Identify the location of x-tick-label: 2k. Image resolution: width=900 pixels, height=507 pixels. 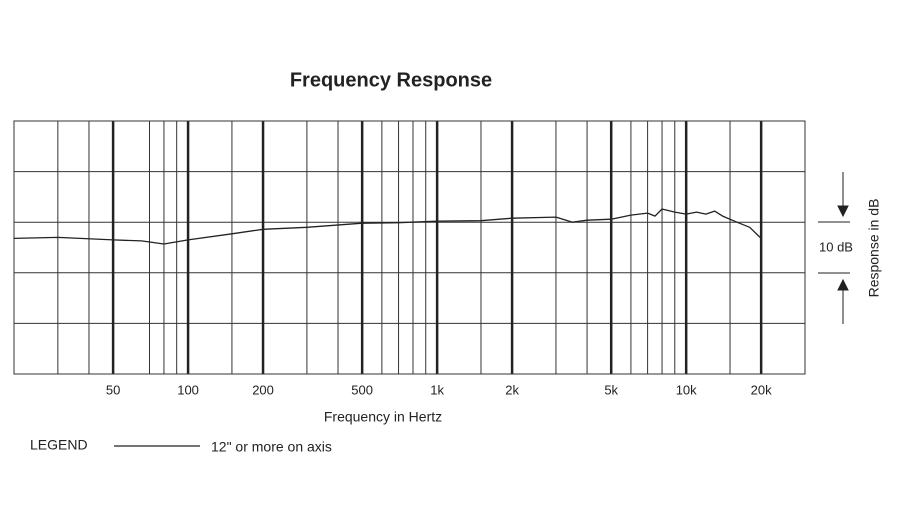
(512, 389).